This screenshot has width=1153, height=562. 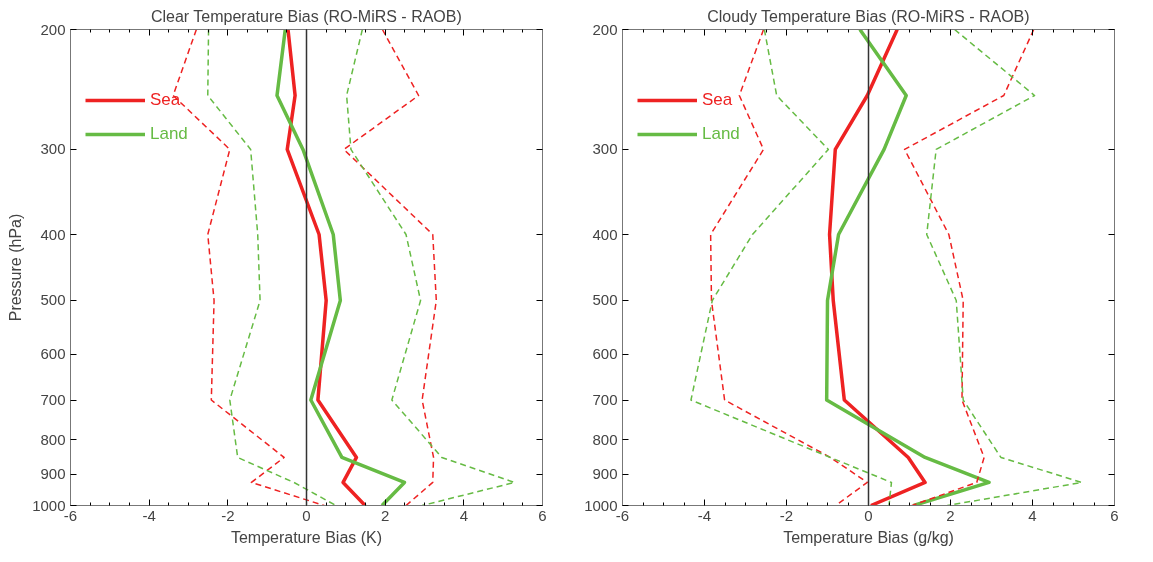 What do you see at coordinates (868, 537) in the screenshot?
I see `x-axis-title: Temperature Bias (g/kg)` at bounding box center [868, 537].